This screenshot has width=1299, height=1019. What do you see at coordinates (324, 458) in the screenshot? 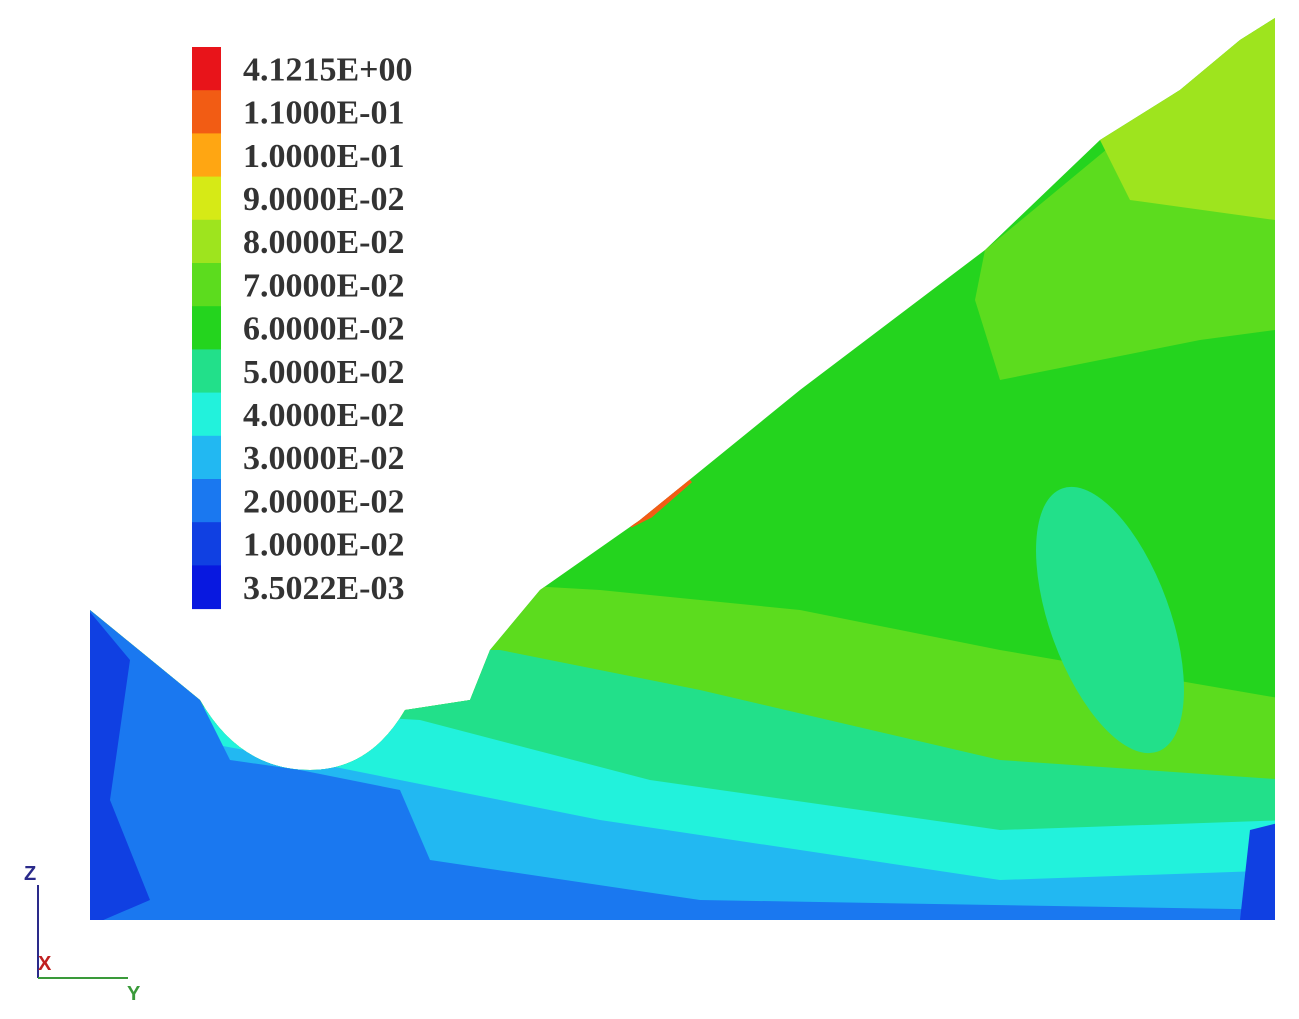
I see `legend-label: 3.0000E-02` at bounding box center [324, 458].